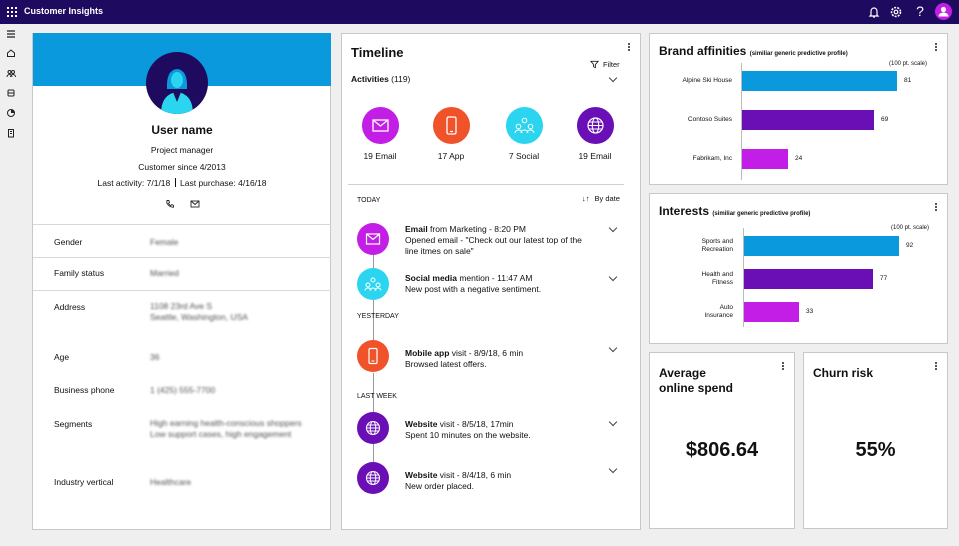 The height and width of the screenshot is (546, 959). I want to click on globe-icon, so click(373, 428).